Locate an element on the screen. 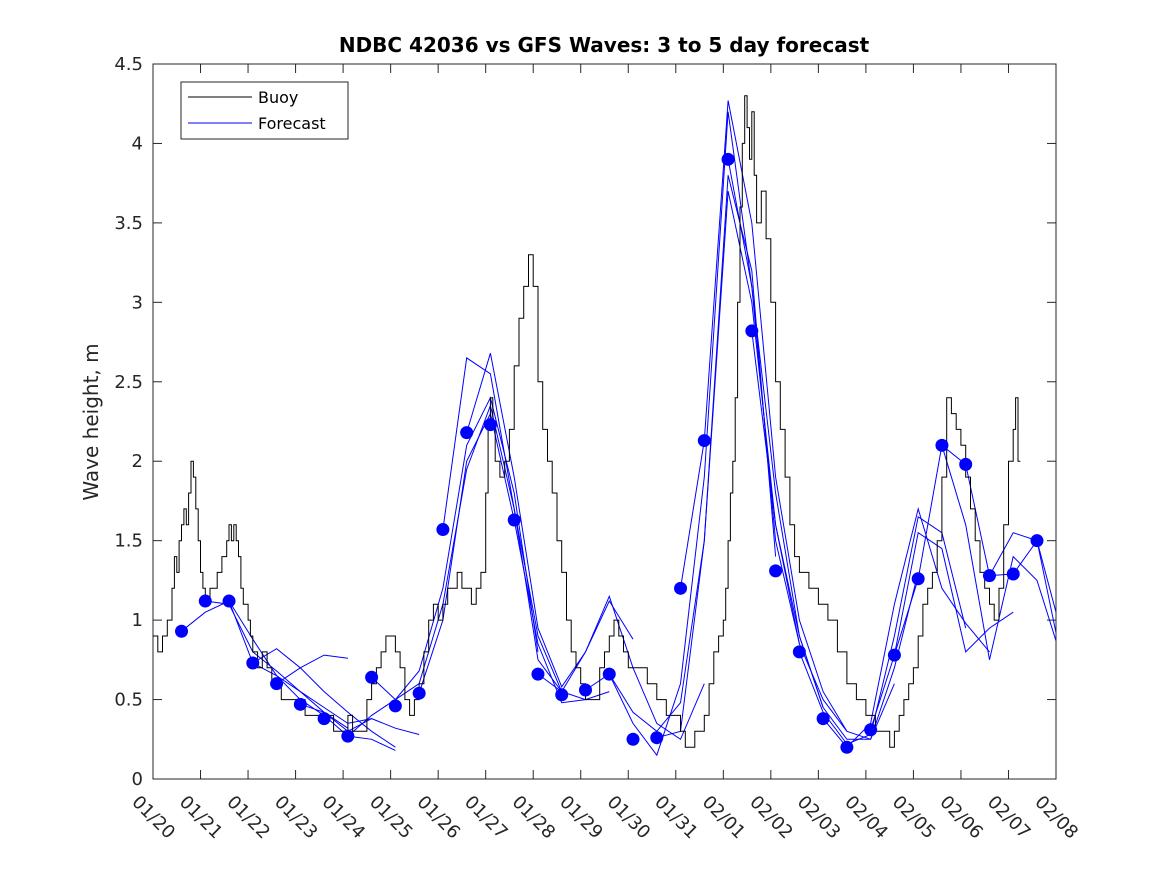  y-tick-label: 1.5 is located at coordinates (128, 541).